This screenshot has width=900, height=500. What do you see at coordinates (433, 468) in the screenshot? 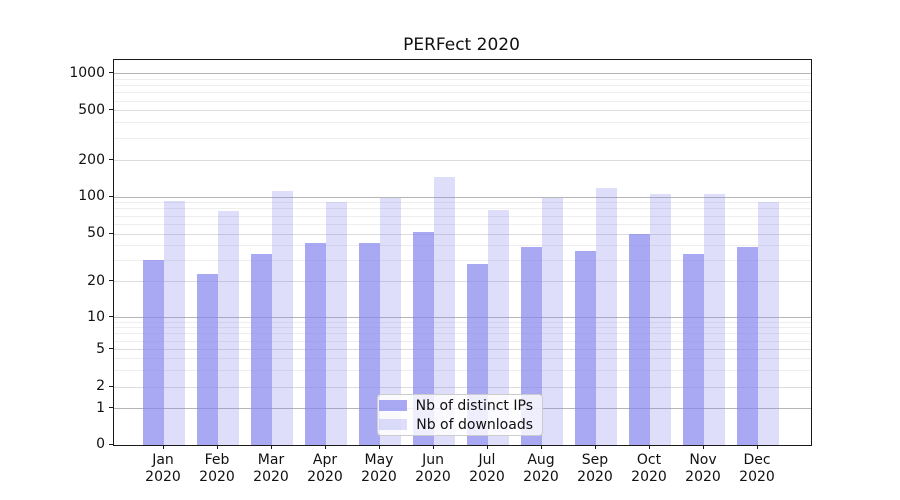
I see `x-tick-label: Jun 2020` at bounding box center [433, 468].